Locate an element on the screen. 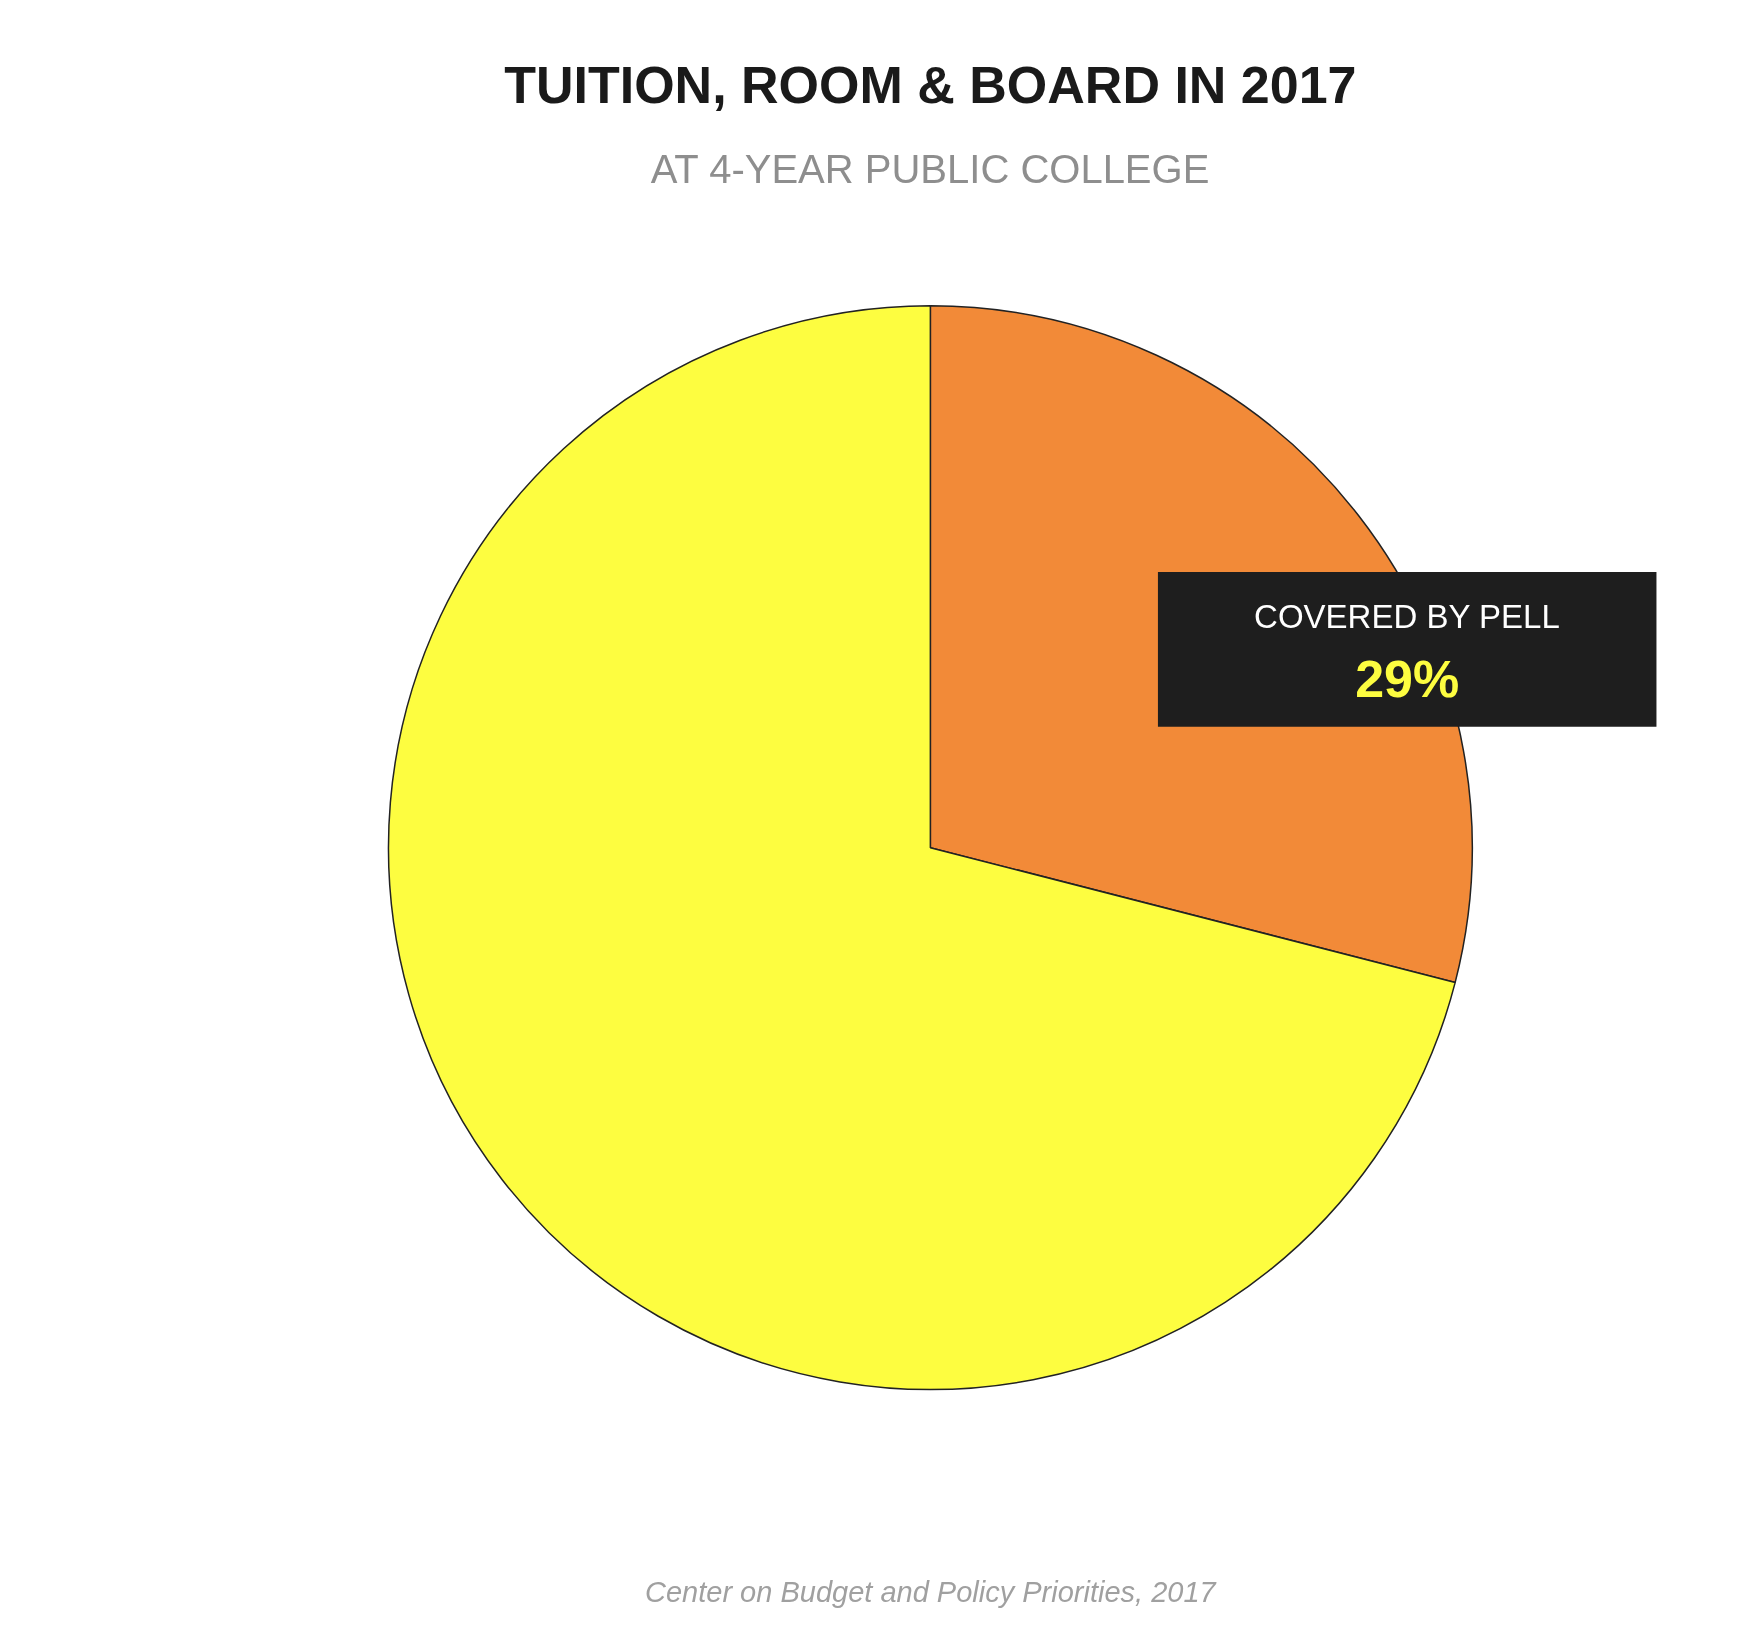  data-label: 29% is located at coordinates (1407, 679).